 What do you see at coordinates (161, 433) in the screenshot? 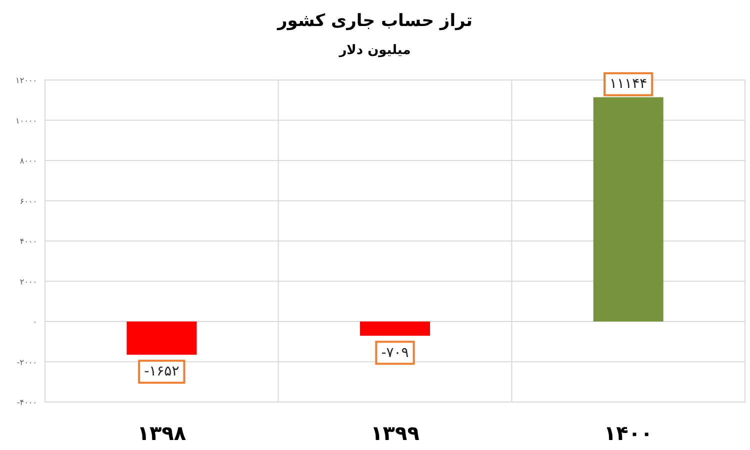
I see `x-tick-label: ۱۳۹۸` at bounding box center [161, 433].